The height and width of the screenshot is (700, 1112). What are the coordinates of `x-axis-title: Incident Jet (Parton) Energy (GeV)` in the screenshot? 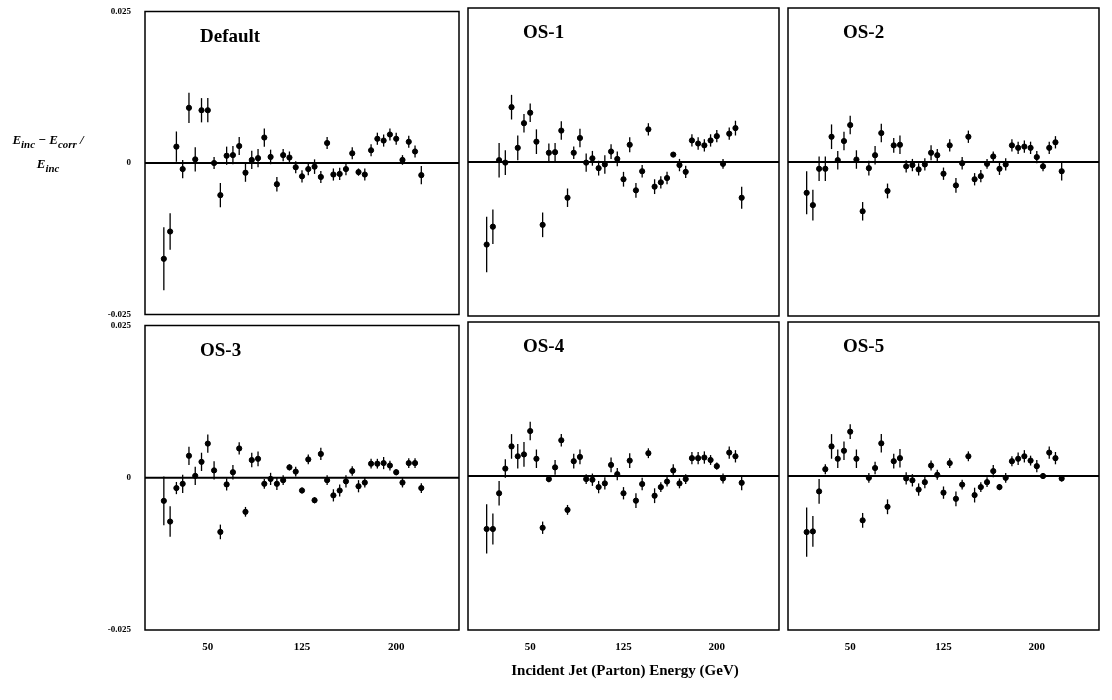 It's located at (625, 670).